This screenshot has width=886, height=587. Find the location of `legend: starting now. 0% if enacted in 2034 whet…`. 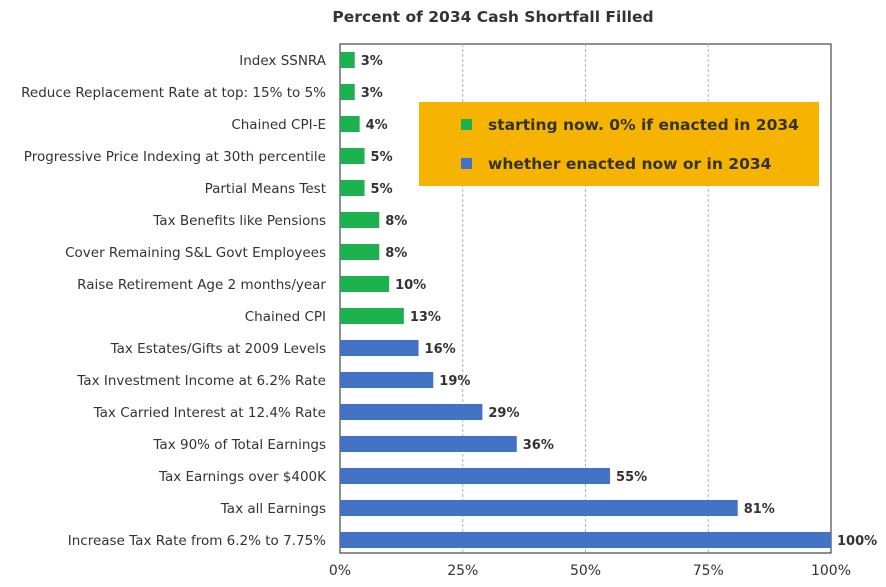

legend: starting now. 0% if enacted in 2034 whet… is located at coordinates (619, 144).